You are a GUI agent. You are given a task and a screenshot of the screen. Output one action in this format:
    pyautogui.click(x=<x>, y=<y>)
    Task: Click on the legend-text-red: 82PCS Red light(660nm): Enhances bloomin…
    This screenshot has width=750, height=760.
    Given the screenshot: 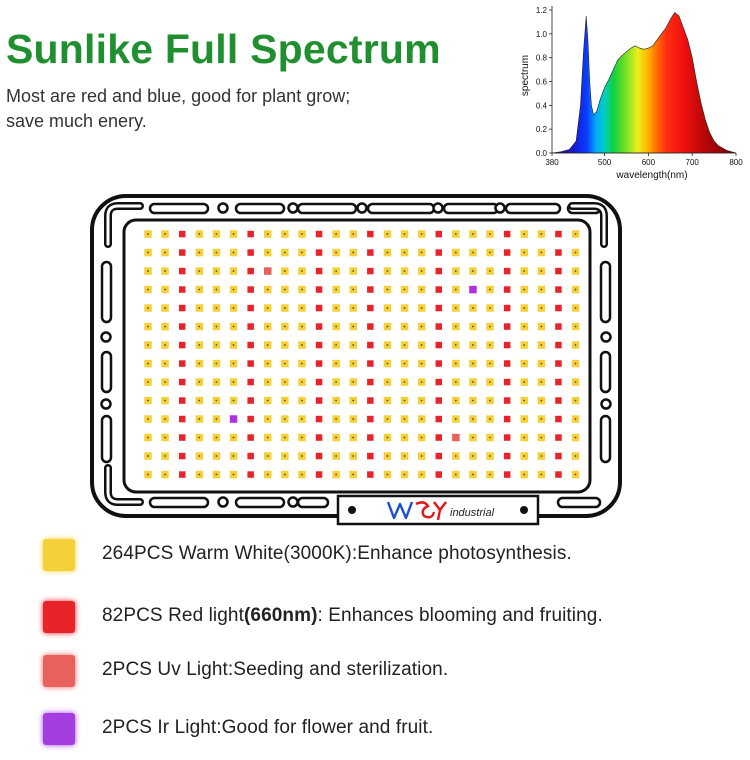 What is the action you would take?
    pyautogui.click(x=352, y=615)
    